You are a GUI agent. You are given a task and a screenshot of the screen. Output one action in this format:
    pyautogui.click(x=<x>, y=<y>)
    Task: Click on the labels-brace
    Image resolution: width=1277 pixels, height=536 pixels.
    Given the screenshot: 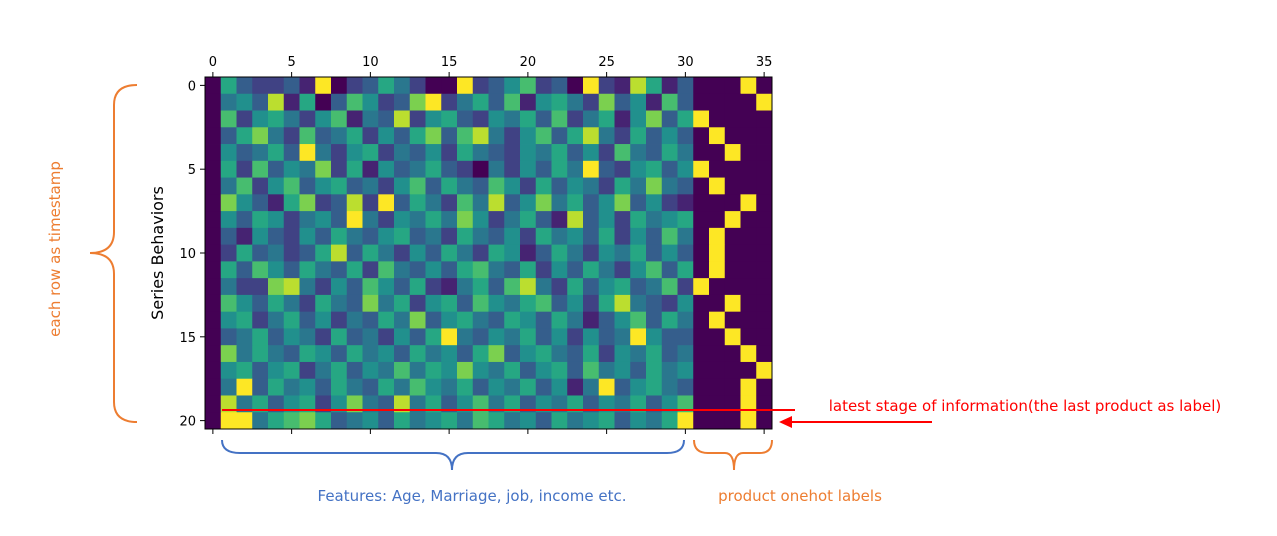 What is the action you would take?
    pyautogui.click(x=733, y=455)
    